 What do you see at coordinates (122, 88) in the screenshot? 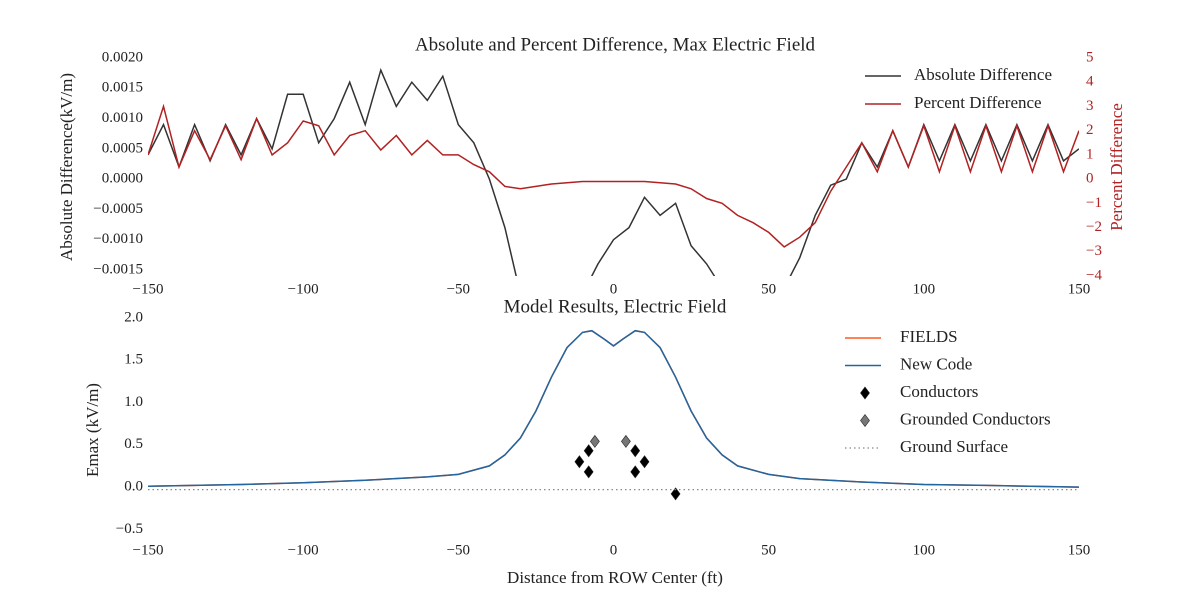
I see `y-tick-label: 0.0015` at bounding box center [122, 88].